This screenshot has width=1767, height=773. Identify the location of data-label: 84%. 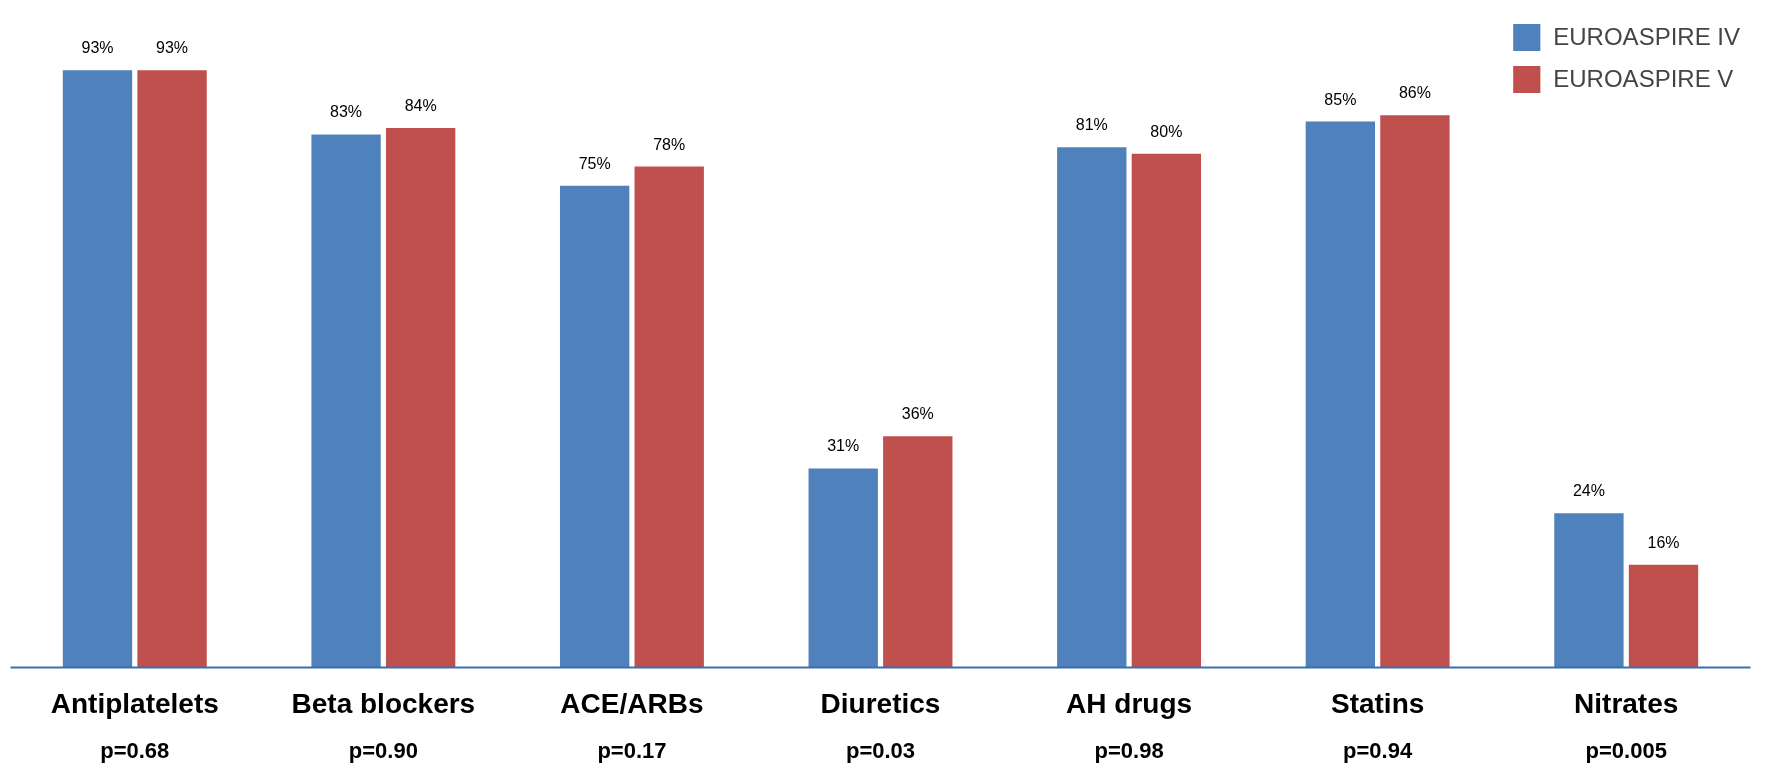
(420, 106).